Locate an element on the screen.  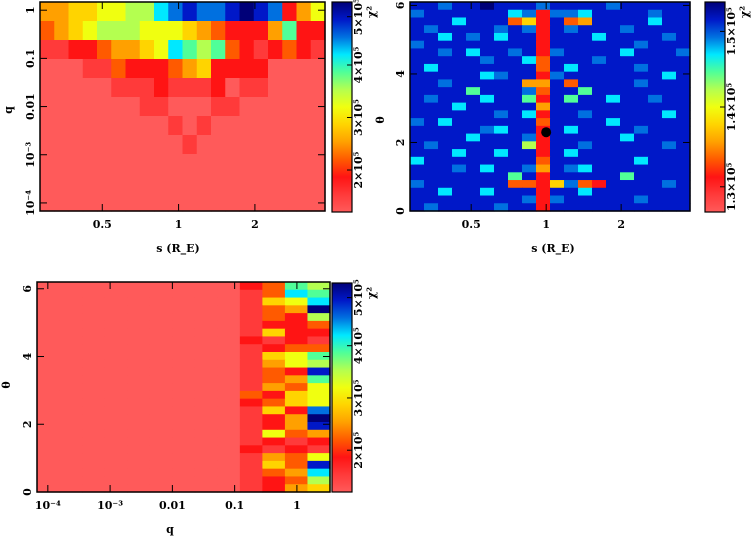
colorbar-tick-label: 3×10⁵ is located at coordinates (358, 397).